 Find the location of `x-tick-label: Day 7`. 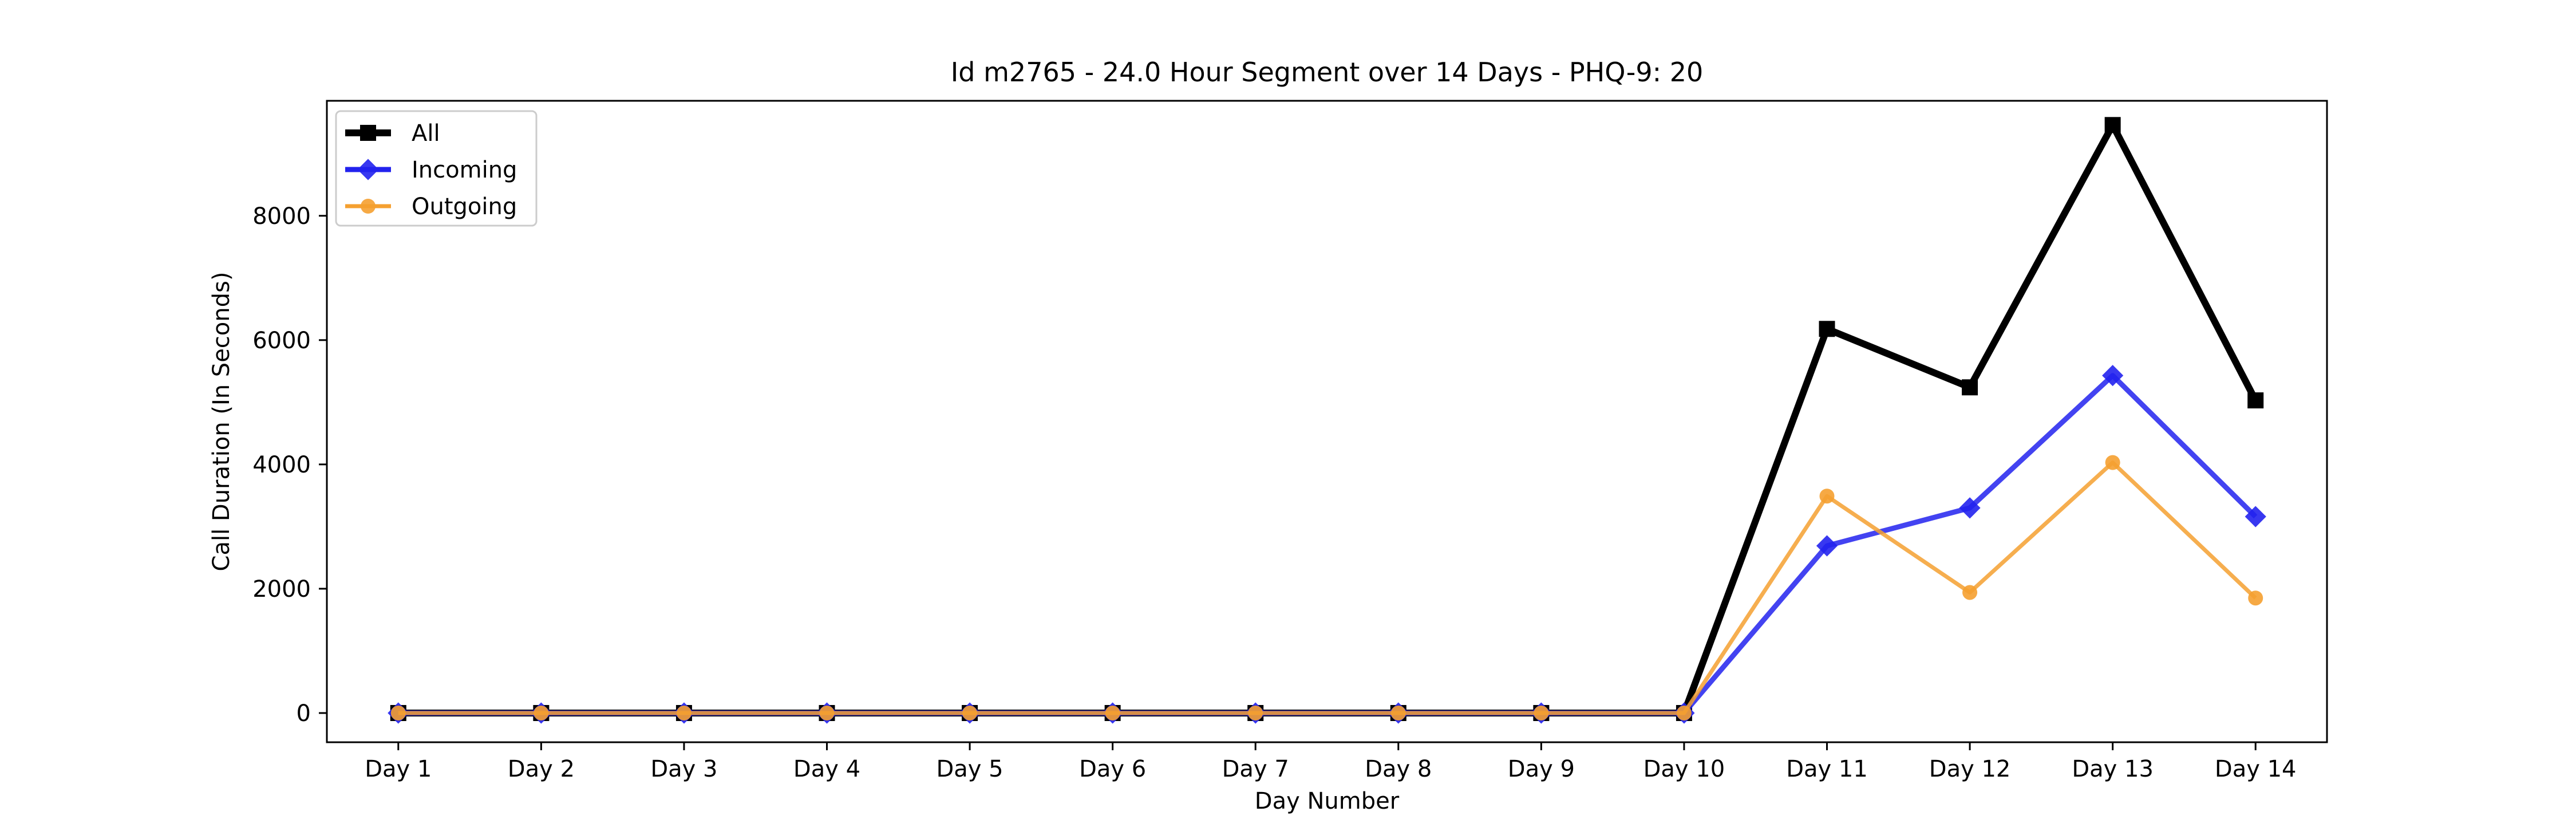

x-tick-label: Day 7 is located at coordinates (1255, 769).